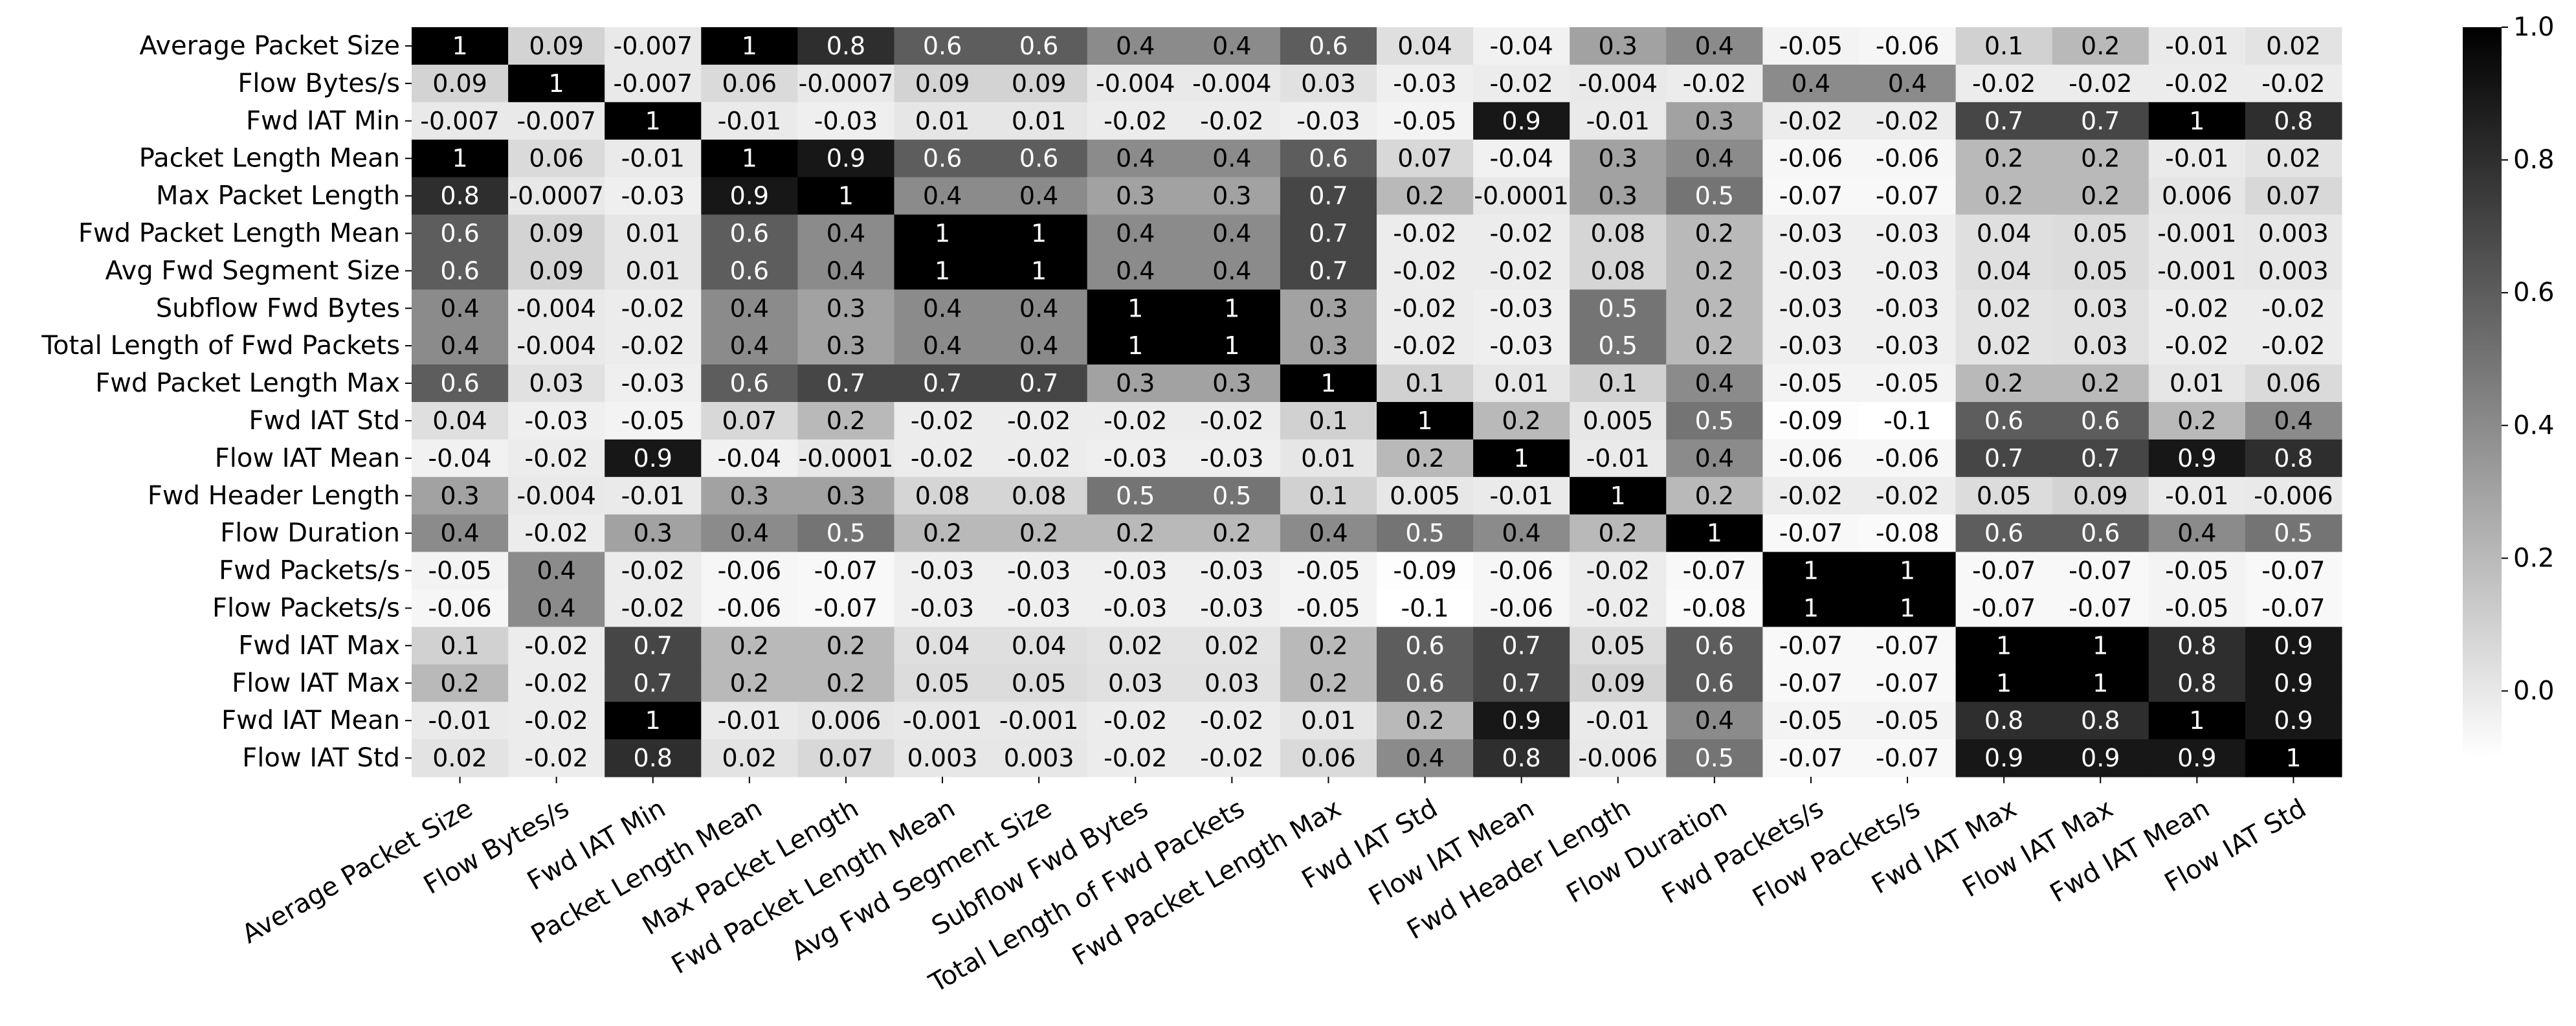 The height and width of the screenshot is (1026, 2576). Describe the element at coordinates (1742, 852) in the screenshot. I see `x-tick-label: Fwd Packets/s` at that location.